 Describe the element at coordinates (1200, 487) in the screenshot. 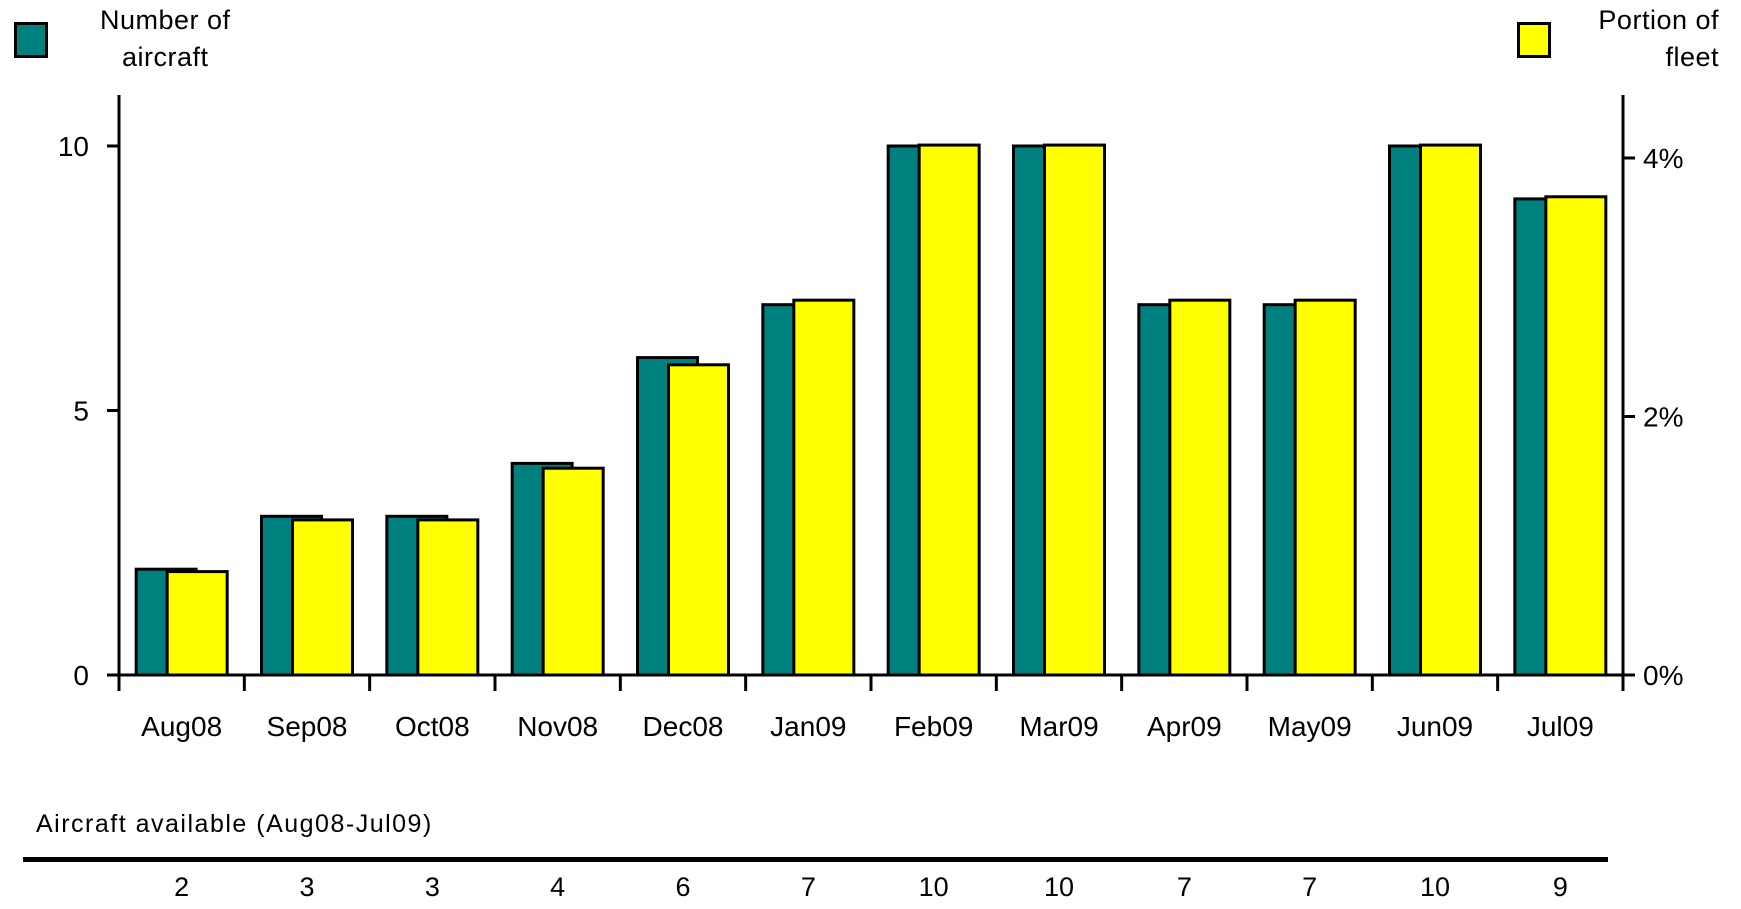

I see `bar-portion-Apr09` at that location.